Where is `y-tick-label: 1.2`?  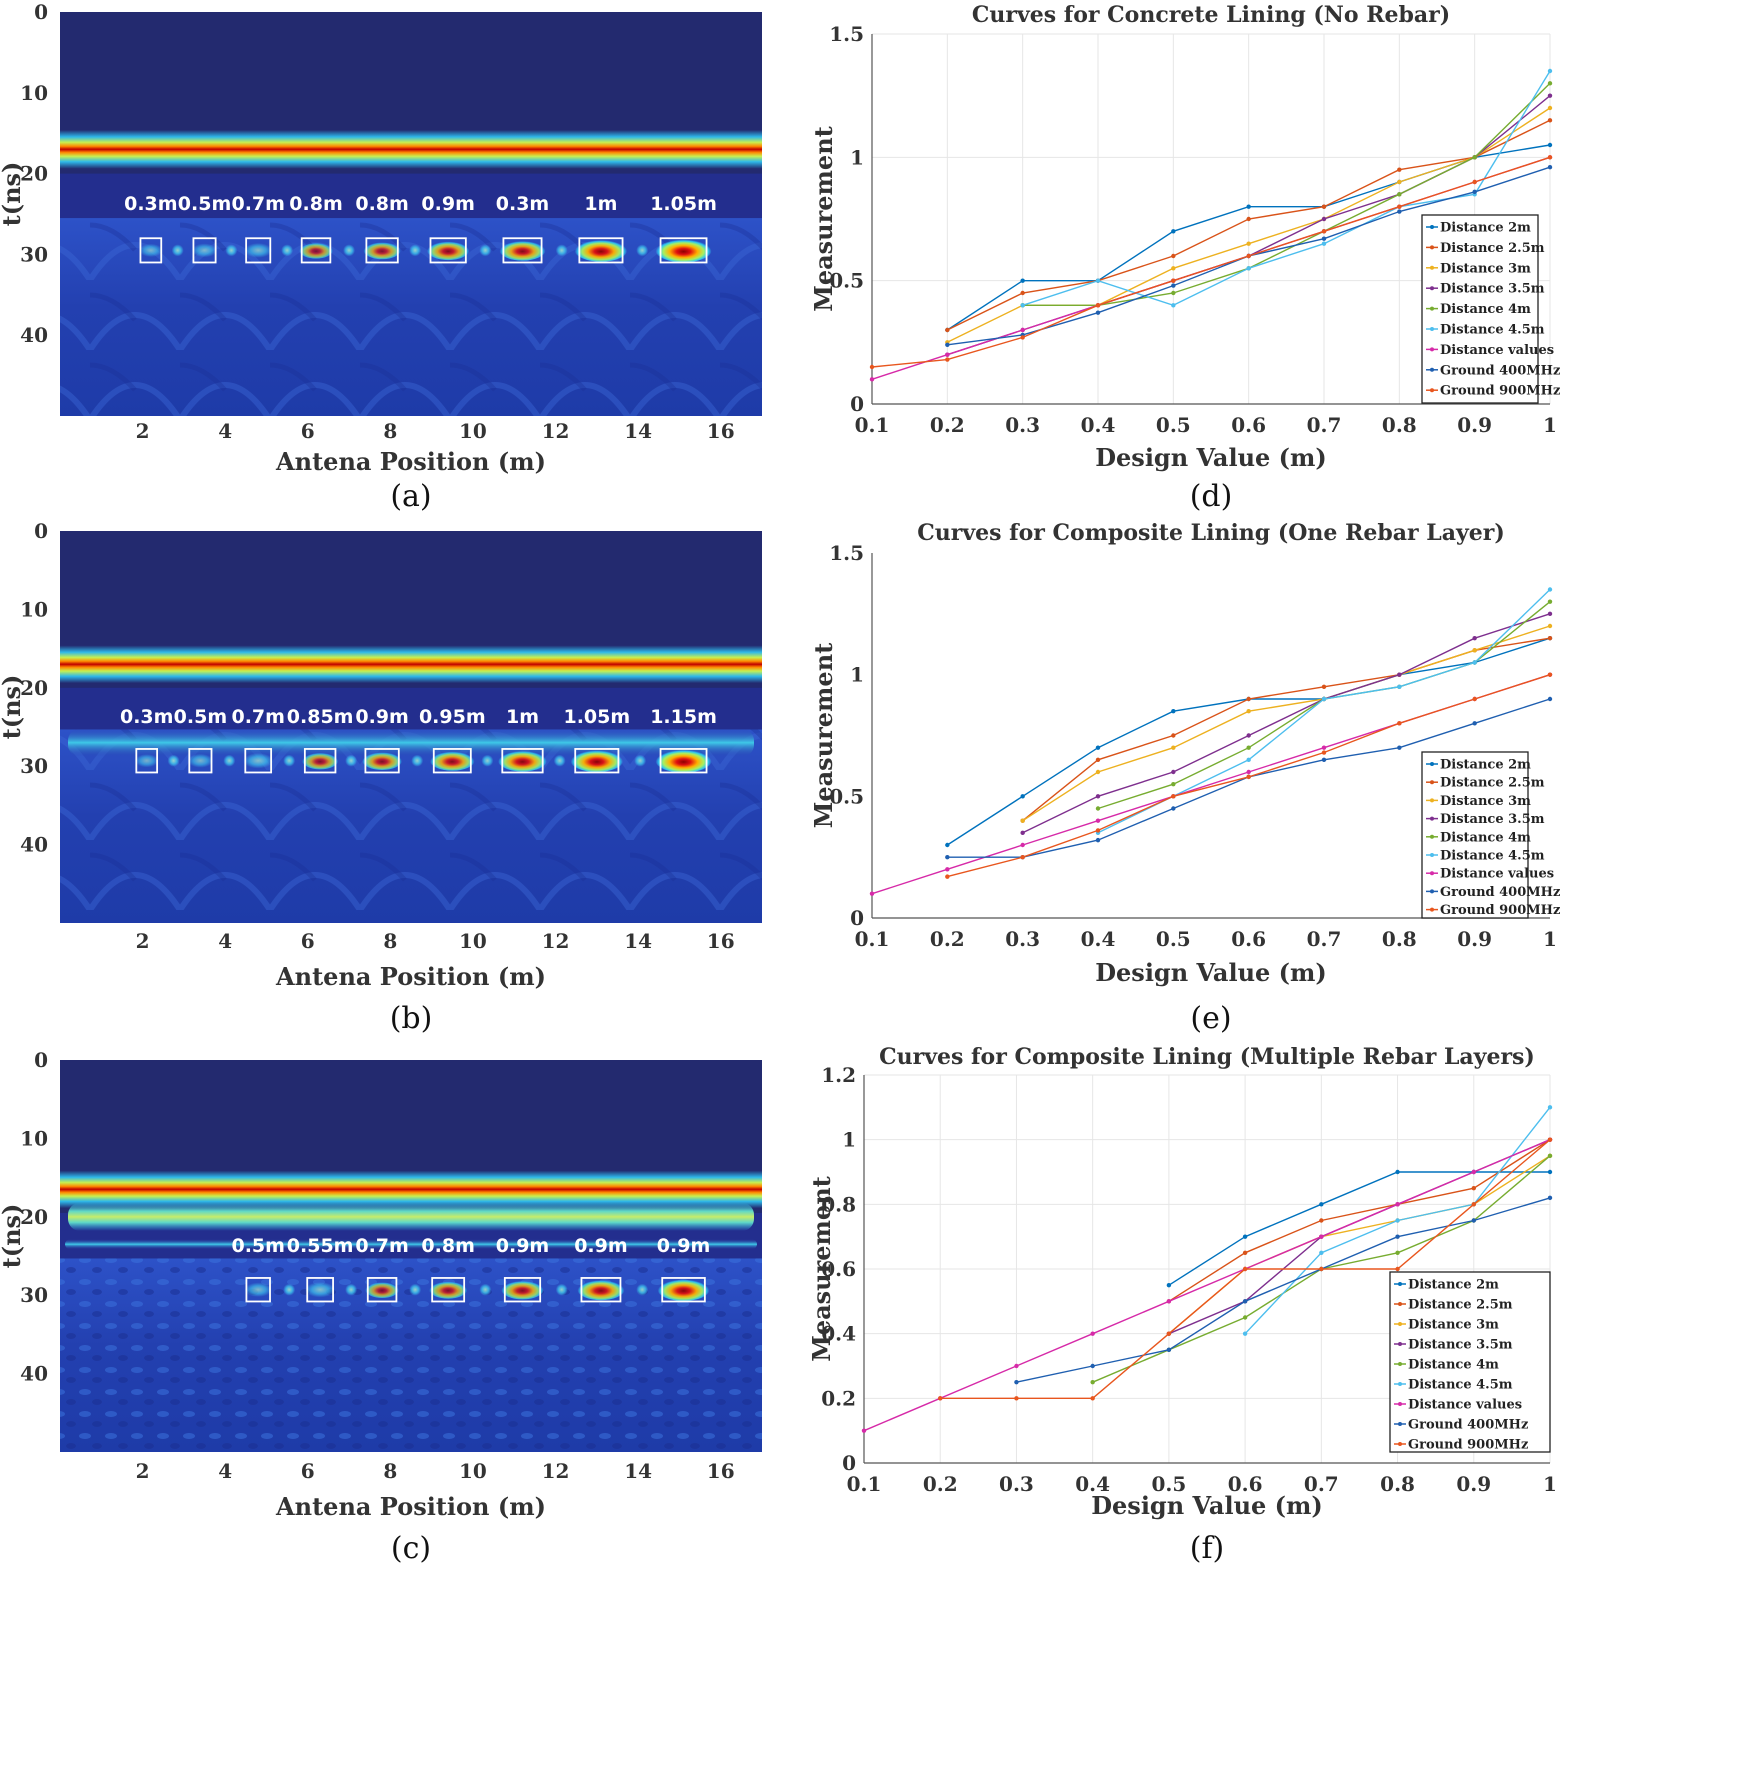
y-tick-label: 1.2 is located at coordinates (838, 1075).